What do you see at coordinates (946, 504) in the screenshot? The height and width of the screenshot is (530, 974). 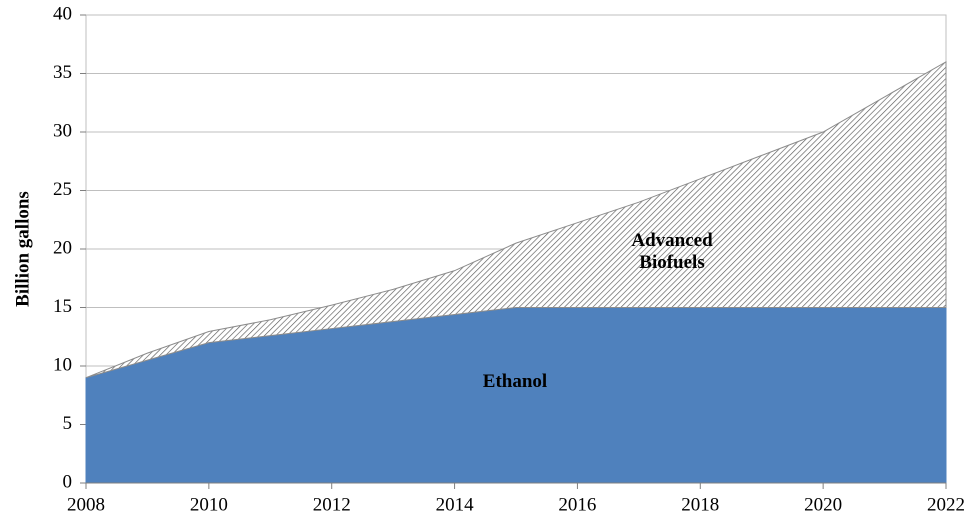 I see `x-tick-label: 2022` at bounding box center [946, 504].